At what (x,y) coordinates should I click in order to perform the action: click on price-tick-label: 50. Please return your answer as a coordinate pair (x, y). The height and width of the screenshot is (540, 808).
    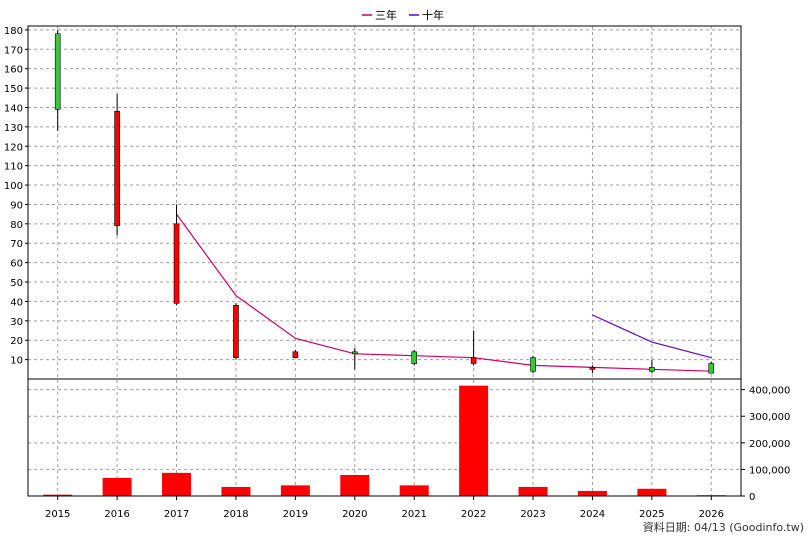
    Looking at the image, I should click on (16, 283).